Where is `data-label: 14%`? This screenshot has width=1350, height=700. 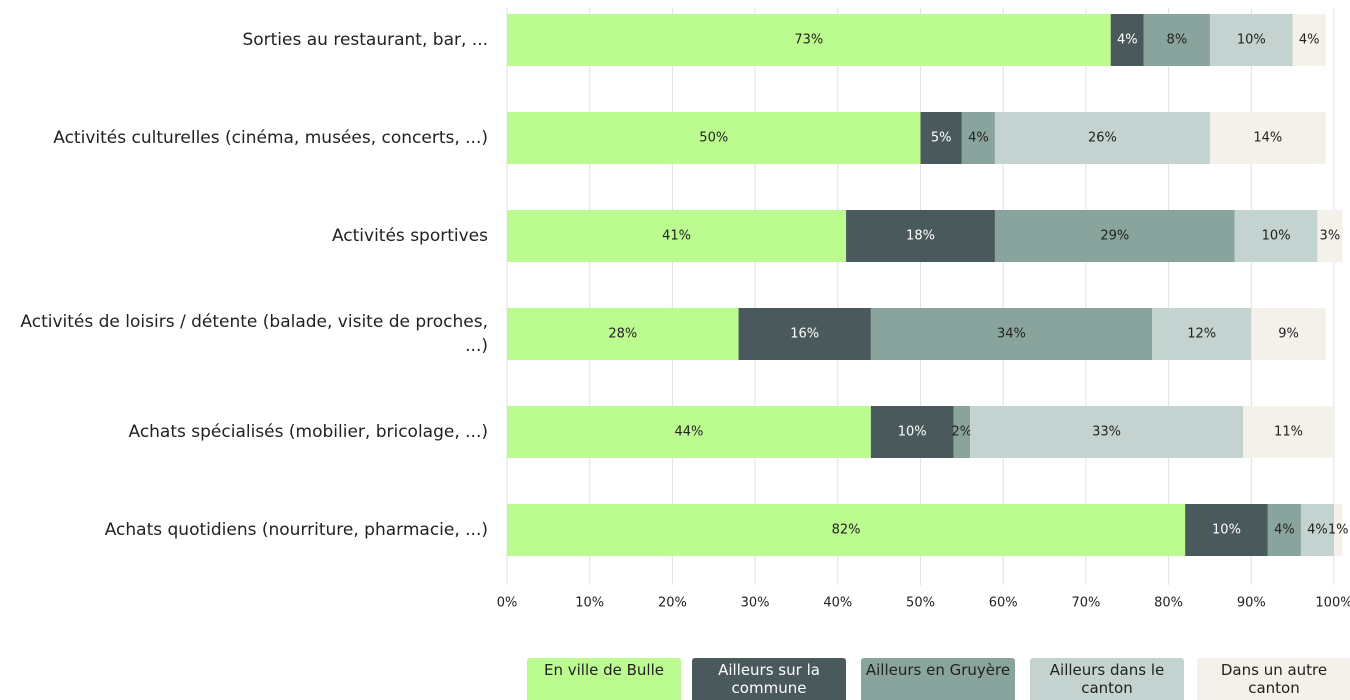
data-label: 14% is located at coordinates (1267, 138).